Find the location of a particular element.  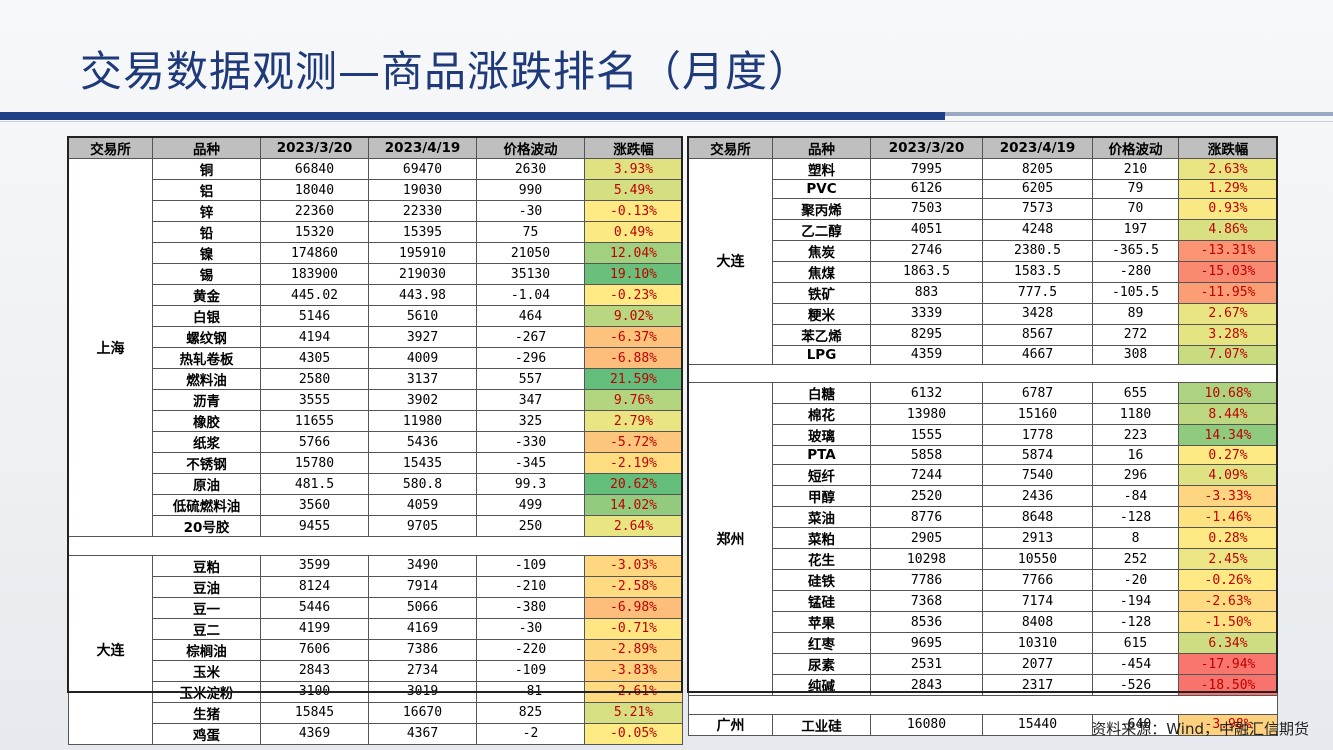

column-header: 价格波动 is located at coordinates (530, 148).